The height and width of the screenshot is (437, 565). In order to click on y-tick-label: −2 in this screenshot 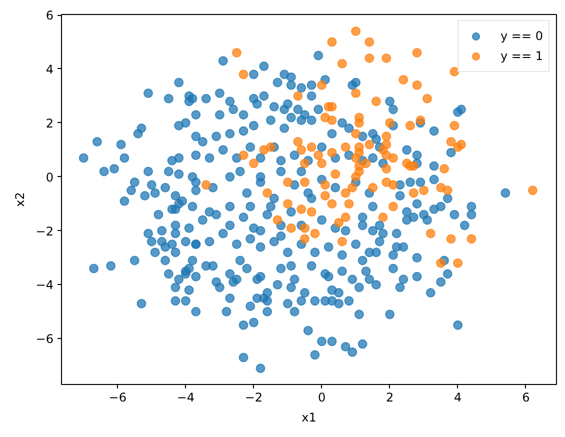, I will do `click(45, 231)`.